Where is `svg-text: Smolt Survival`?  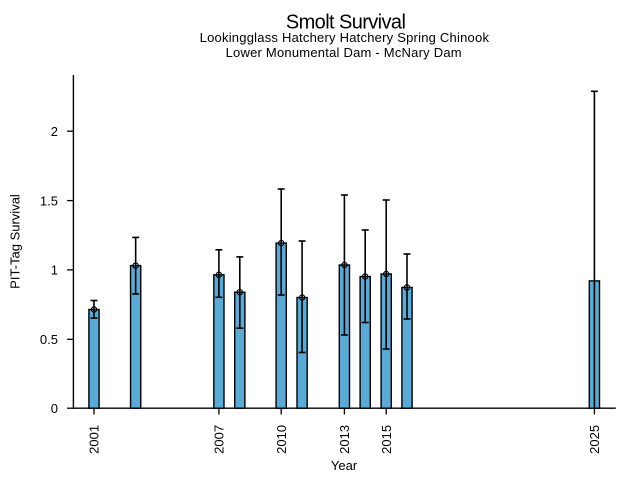 svg-text: Smolt Survival is located at coordinates (346, 23).